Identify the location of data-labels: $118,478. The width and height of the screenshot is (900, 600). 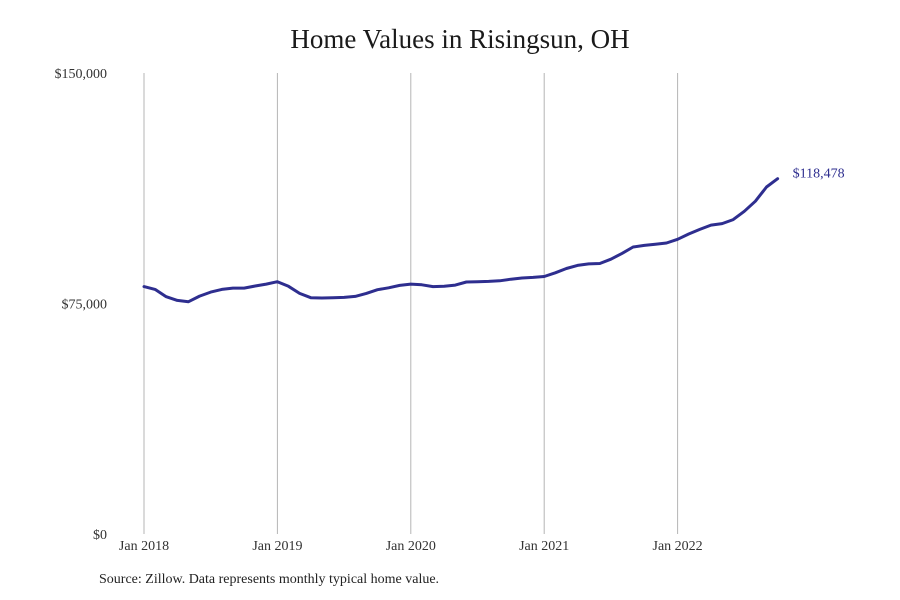
(819, 174).